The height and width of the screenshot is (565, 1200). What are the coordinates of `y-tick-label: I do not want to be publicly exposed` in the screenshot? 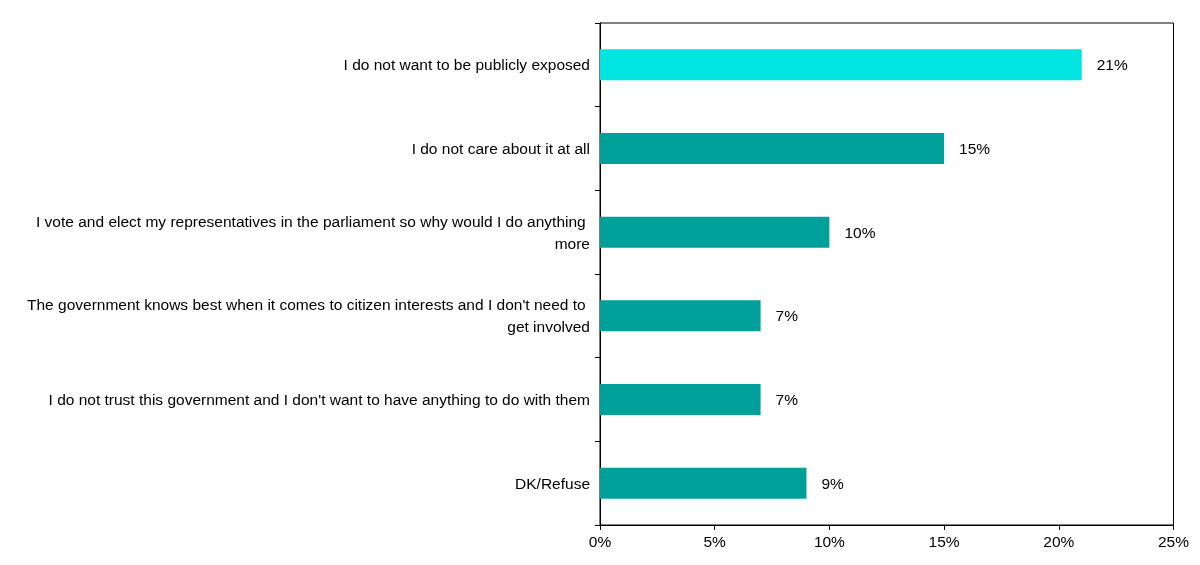 It's located at (466, 65).